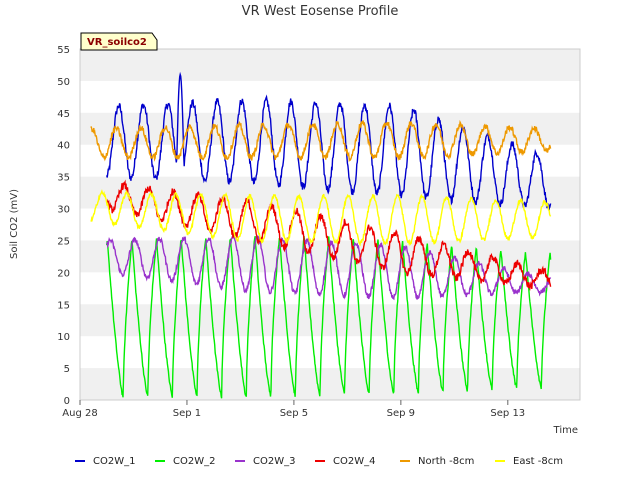  Describe the element at coordinates (79, 413) in the screenshot. I see `x-tick-label: Aug 28` at that location.